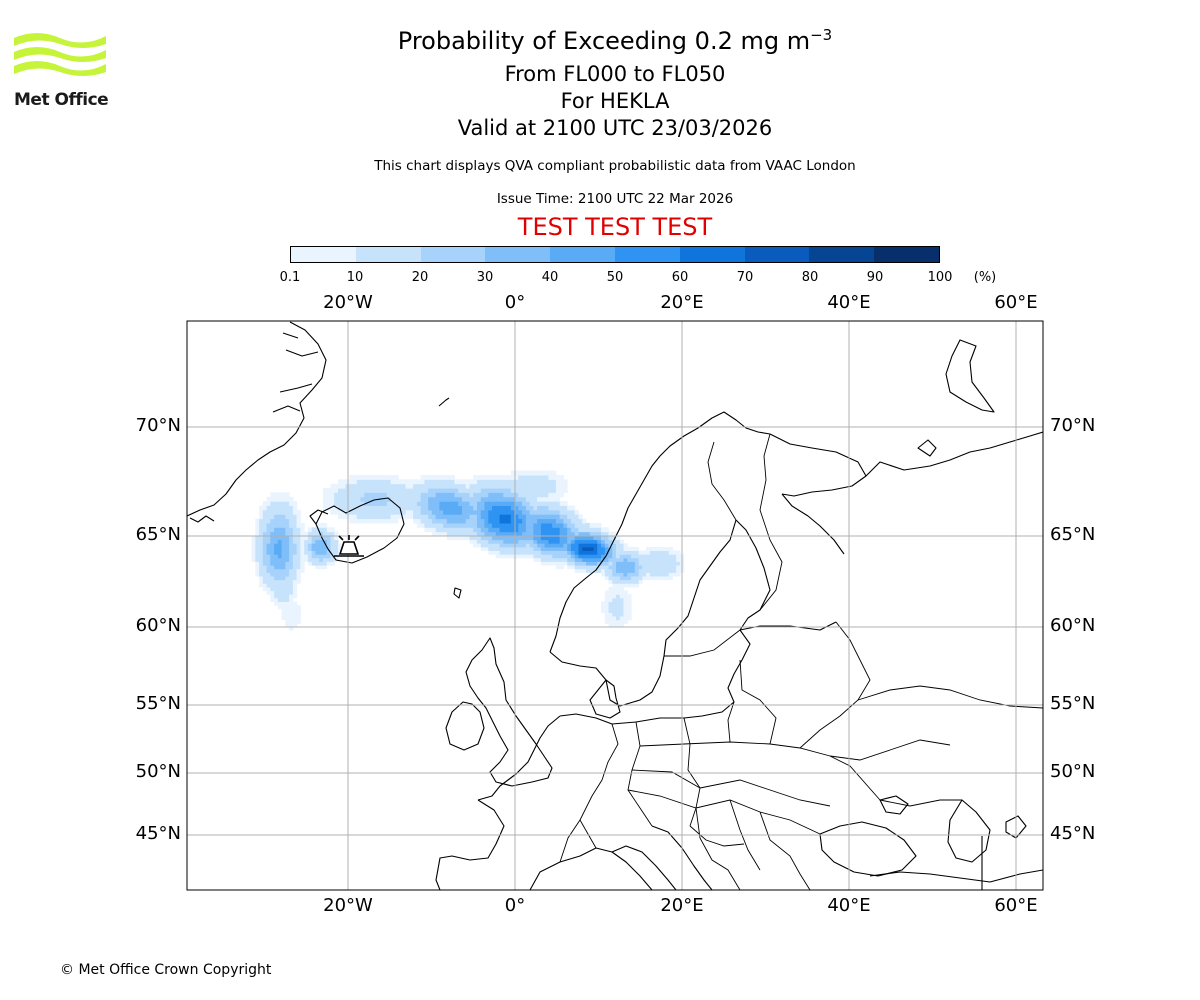 Image resolution: width=1200 pixels, height=1000 pixels. I want to click on gulf-of-bothnia, so click(753, 575).